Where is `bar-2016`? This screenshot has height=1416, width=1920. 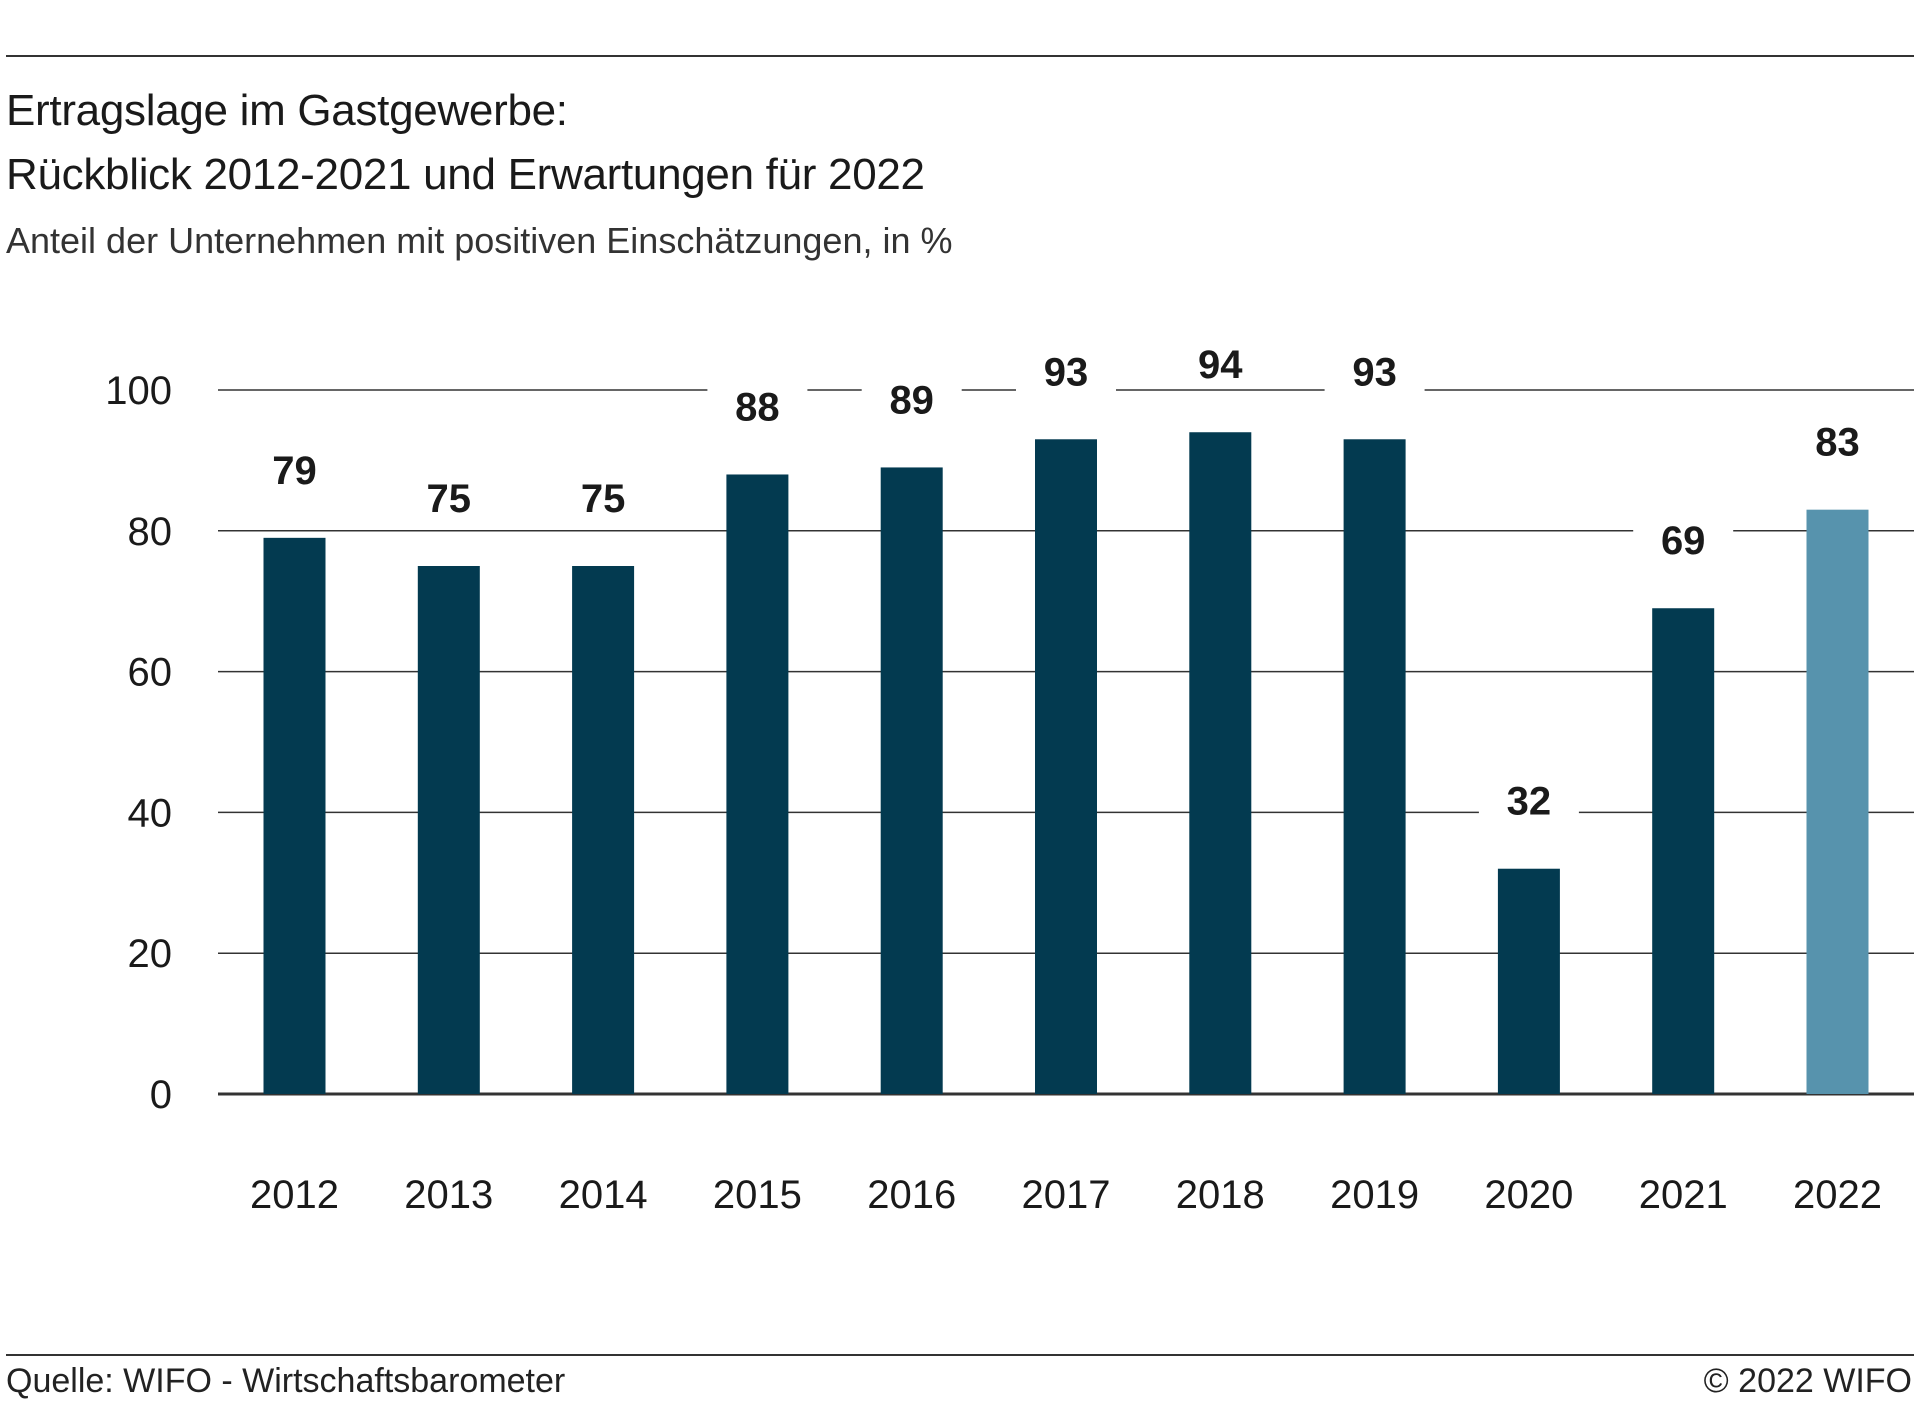
bar-2016 is located at coordinates (911, 780).